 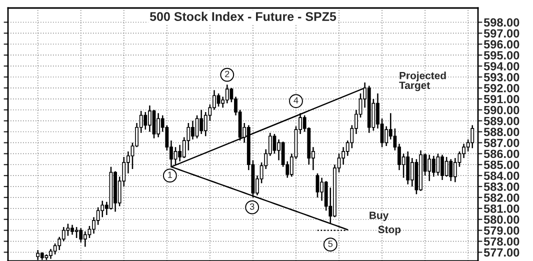 I want to click on y-tick-label: 594.00, so click(x=502, y=66).